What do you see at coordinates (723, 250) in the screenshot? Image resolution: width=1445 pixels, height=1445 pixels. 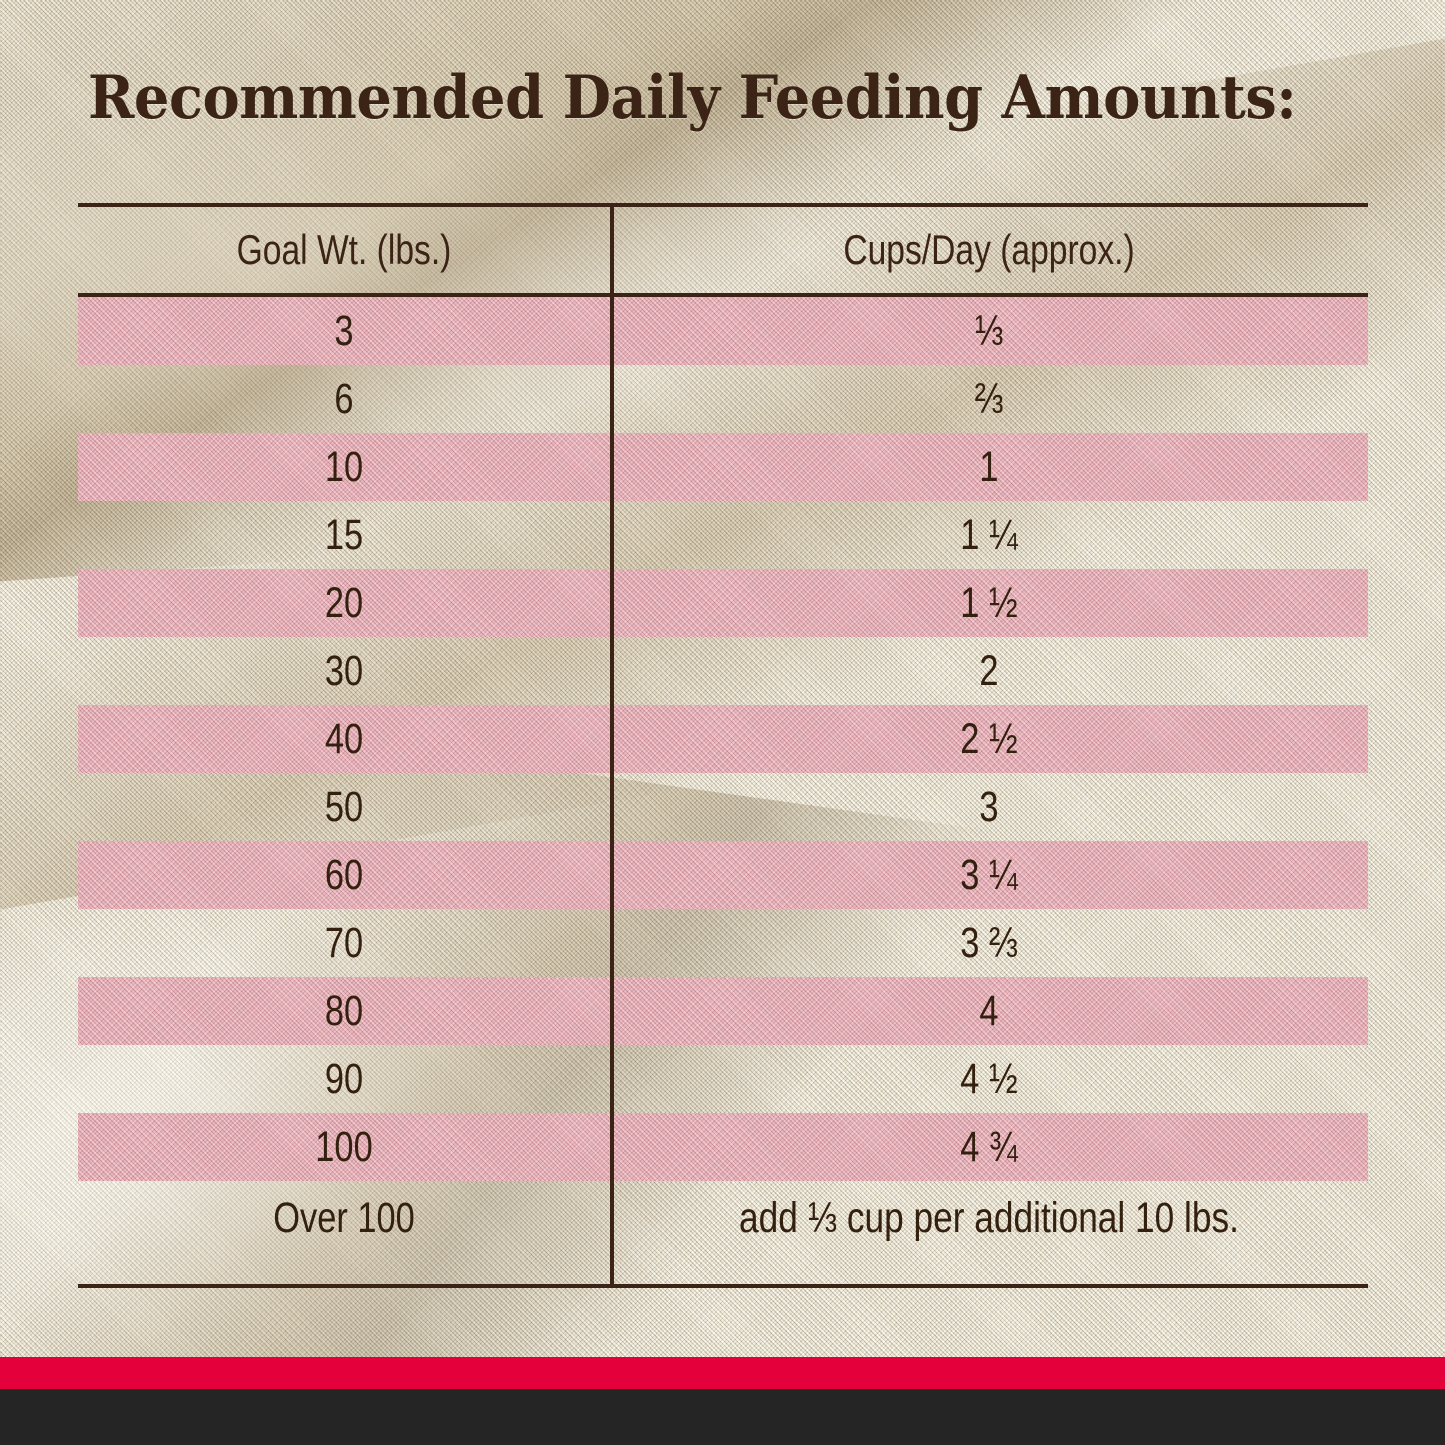 I see `table-header-row: Goal Wt. (lbs.) Cups/Day (approx.)` at bounding box center [723, 250].